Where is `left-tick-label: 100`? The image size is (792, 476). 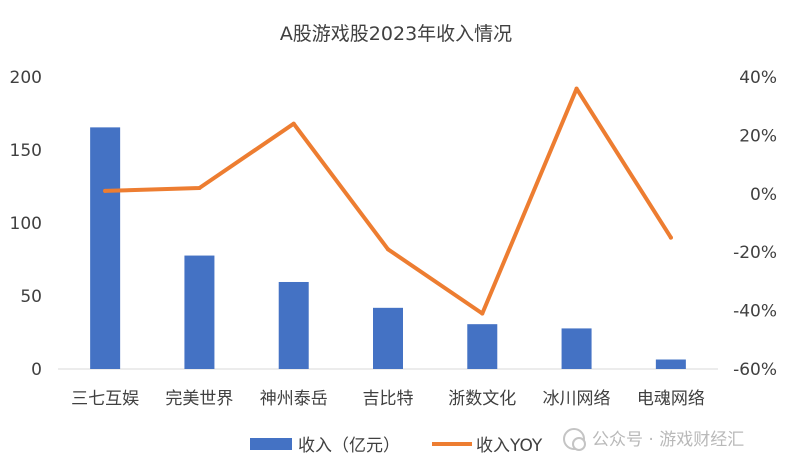
left-tick-label: 100 is located at coordinates (26, 224).